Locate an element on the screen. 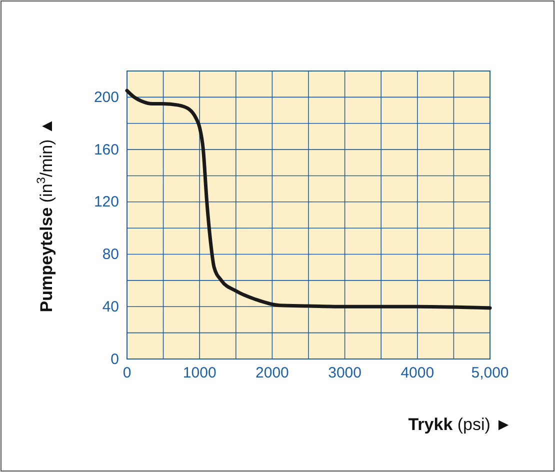 The height and width of the screenshot is (472, 555). y-tick-label: 40 is located at coordinates (110, 307).